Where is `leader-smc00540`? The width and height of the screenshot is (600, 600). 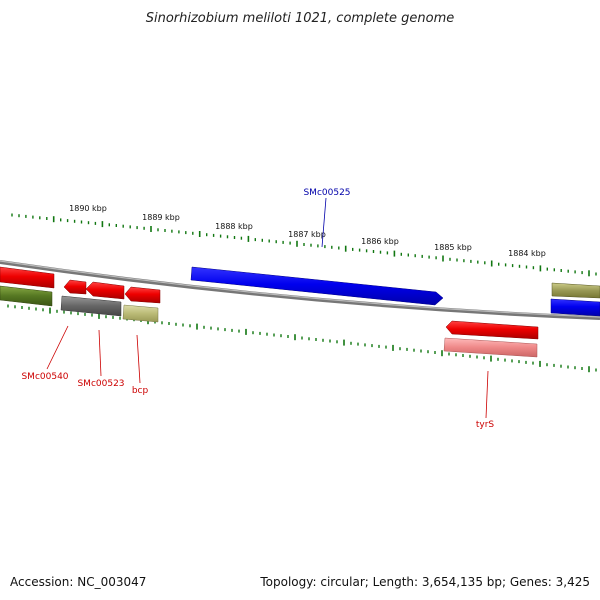
leader-smc00540 is located at coordinates (57, 347).